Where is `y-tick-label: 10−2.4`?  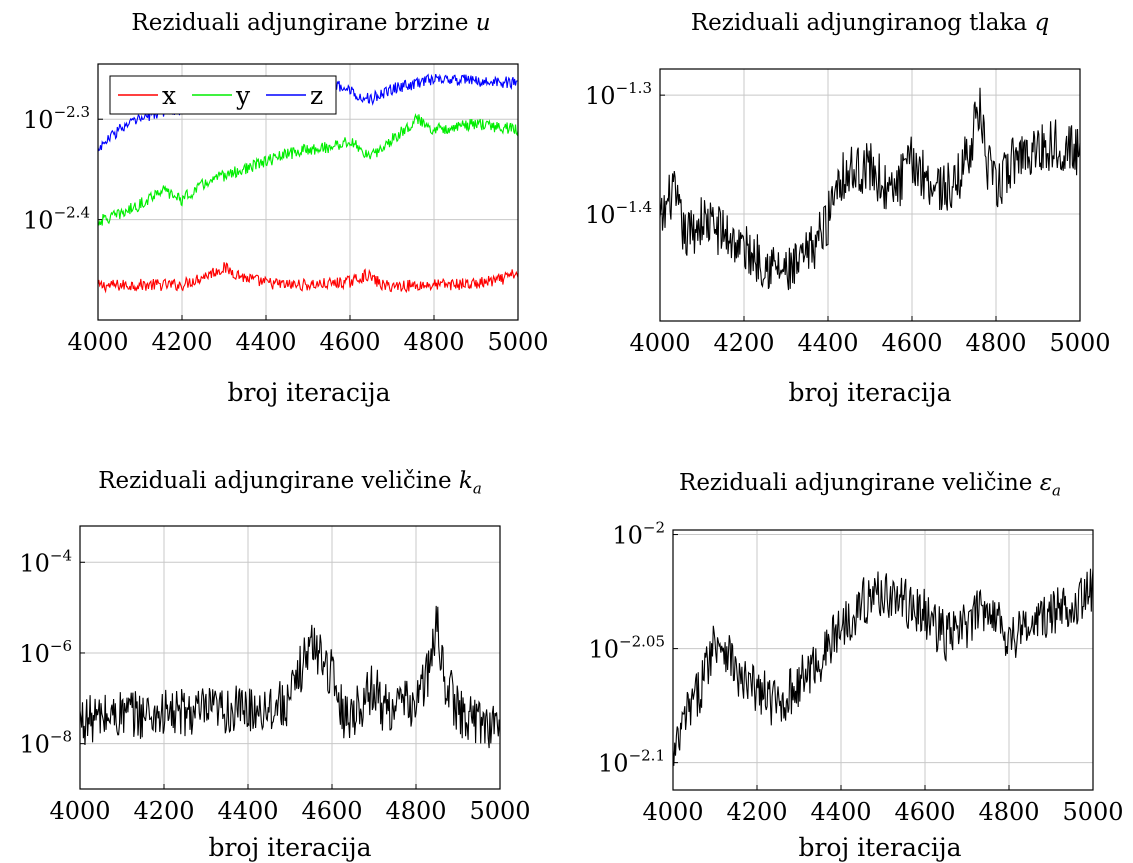
y-tick-label: 10−2.4 is located at coordinates (56, 219).